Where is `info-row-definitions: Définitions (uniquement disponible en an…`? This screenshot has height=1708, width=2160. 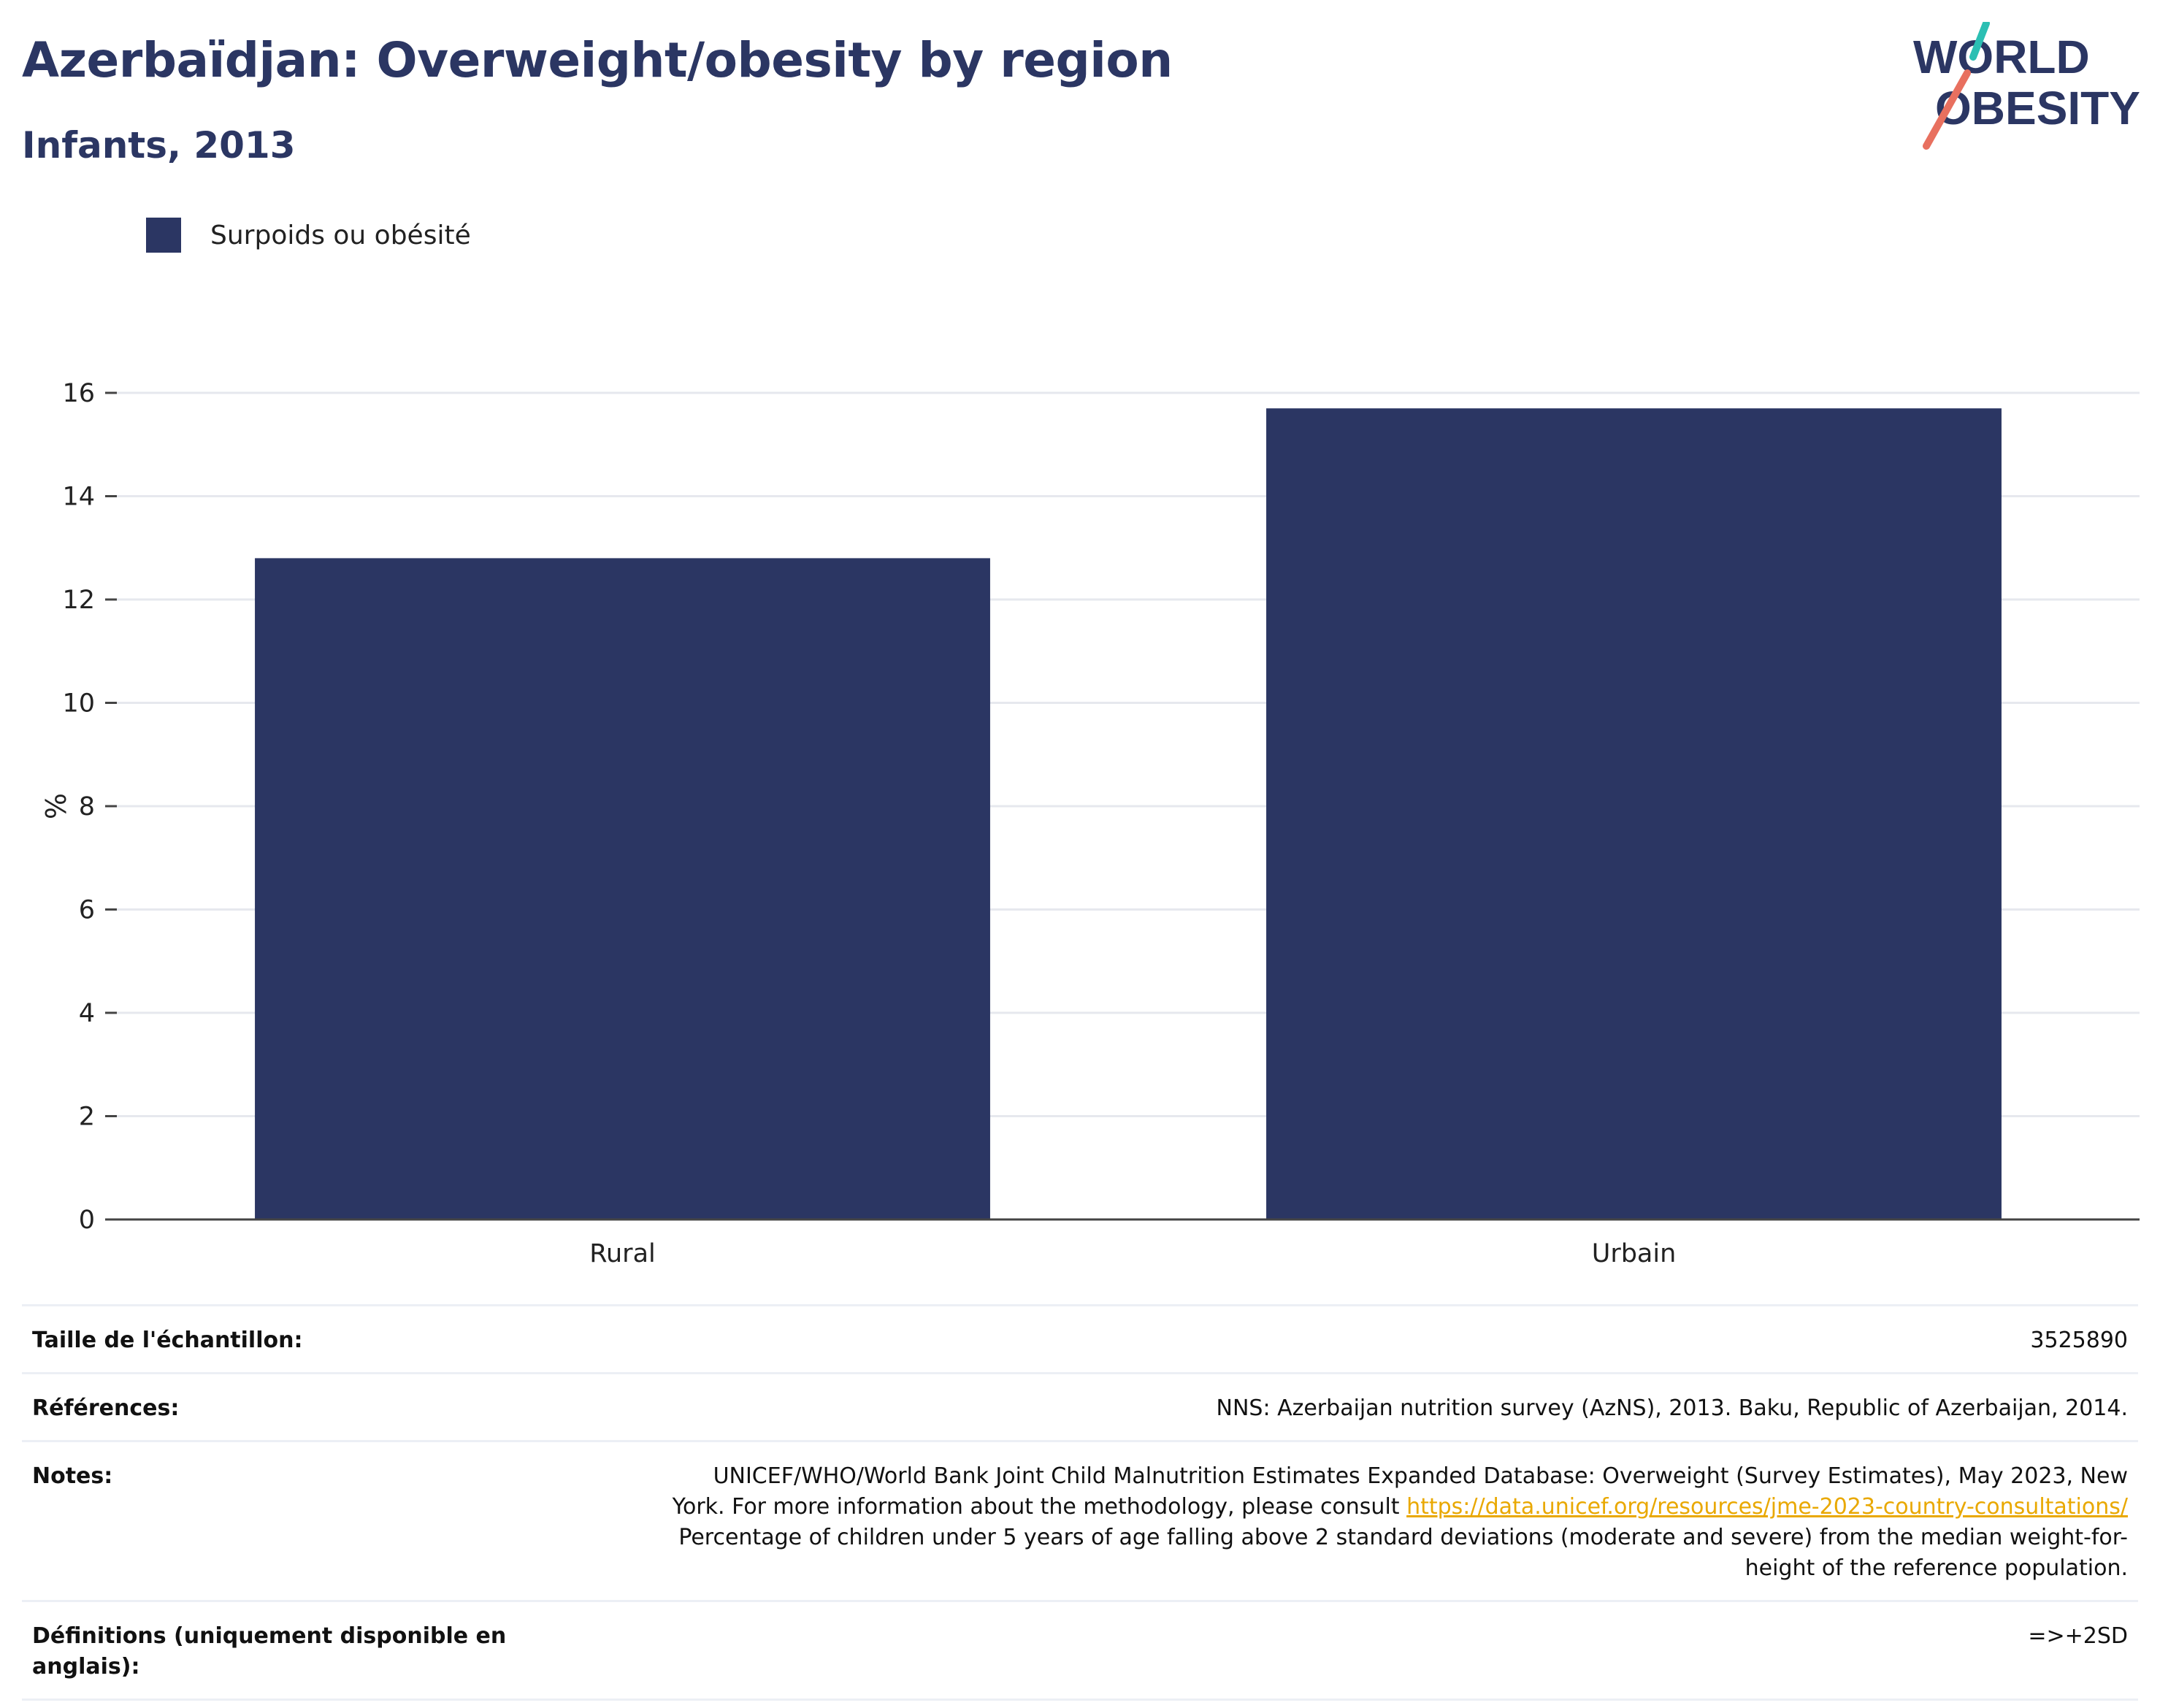
info-row-definitions: Définitions (uniquement disponible en an… is located at coordinates (1080, 1650).